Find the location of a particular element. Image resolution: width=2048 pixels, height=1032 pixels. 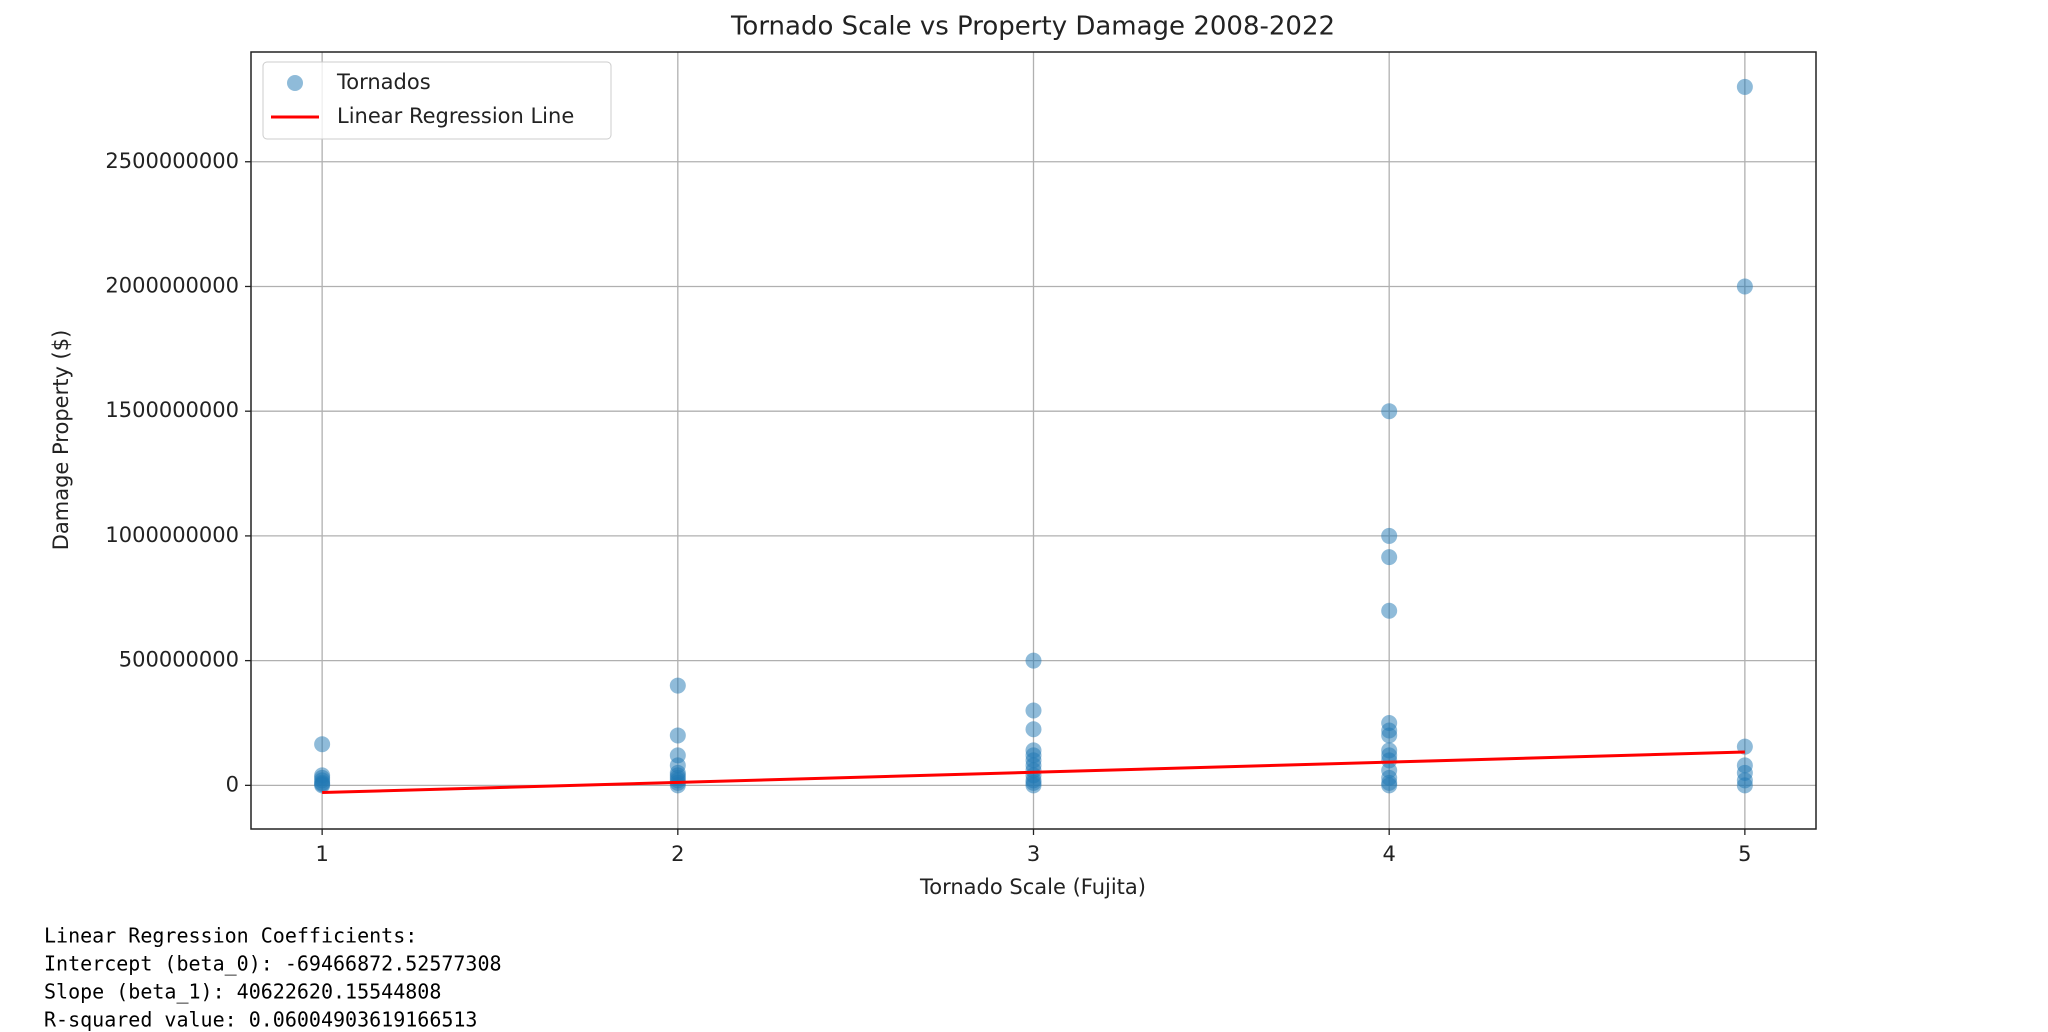

x-tick-label: 2 is located at coordinates (677, 854).